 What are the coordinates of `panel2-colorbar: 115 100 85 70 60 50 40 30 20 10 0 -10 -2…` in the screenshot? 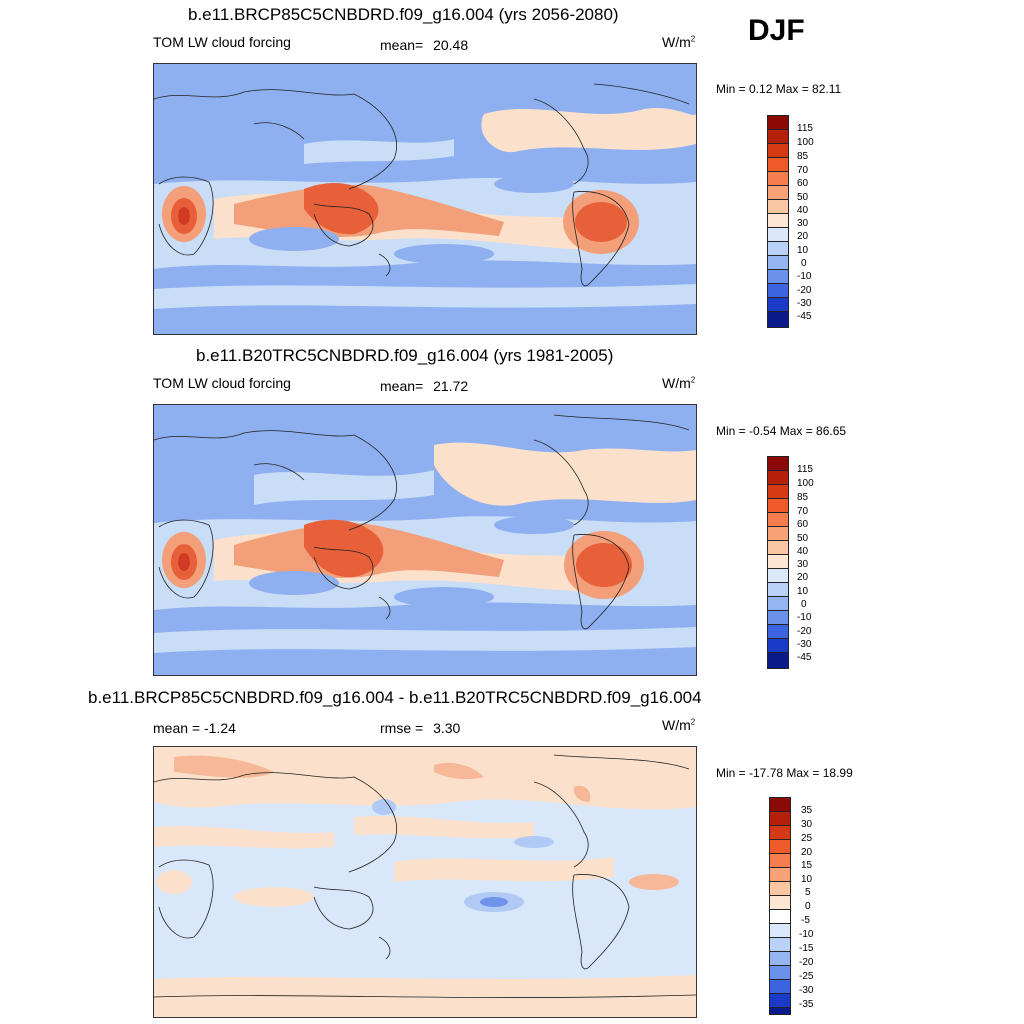 It's located at (797, 562).